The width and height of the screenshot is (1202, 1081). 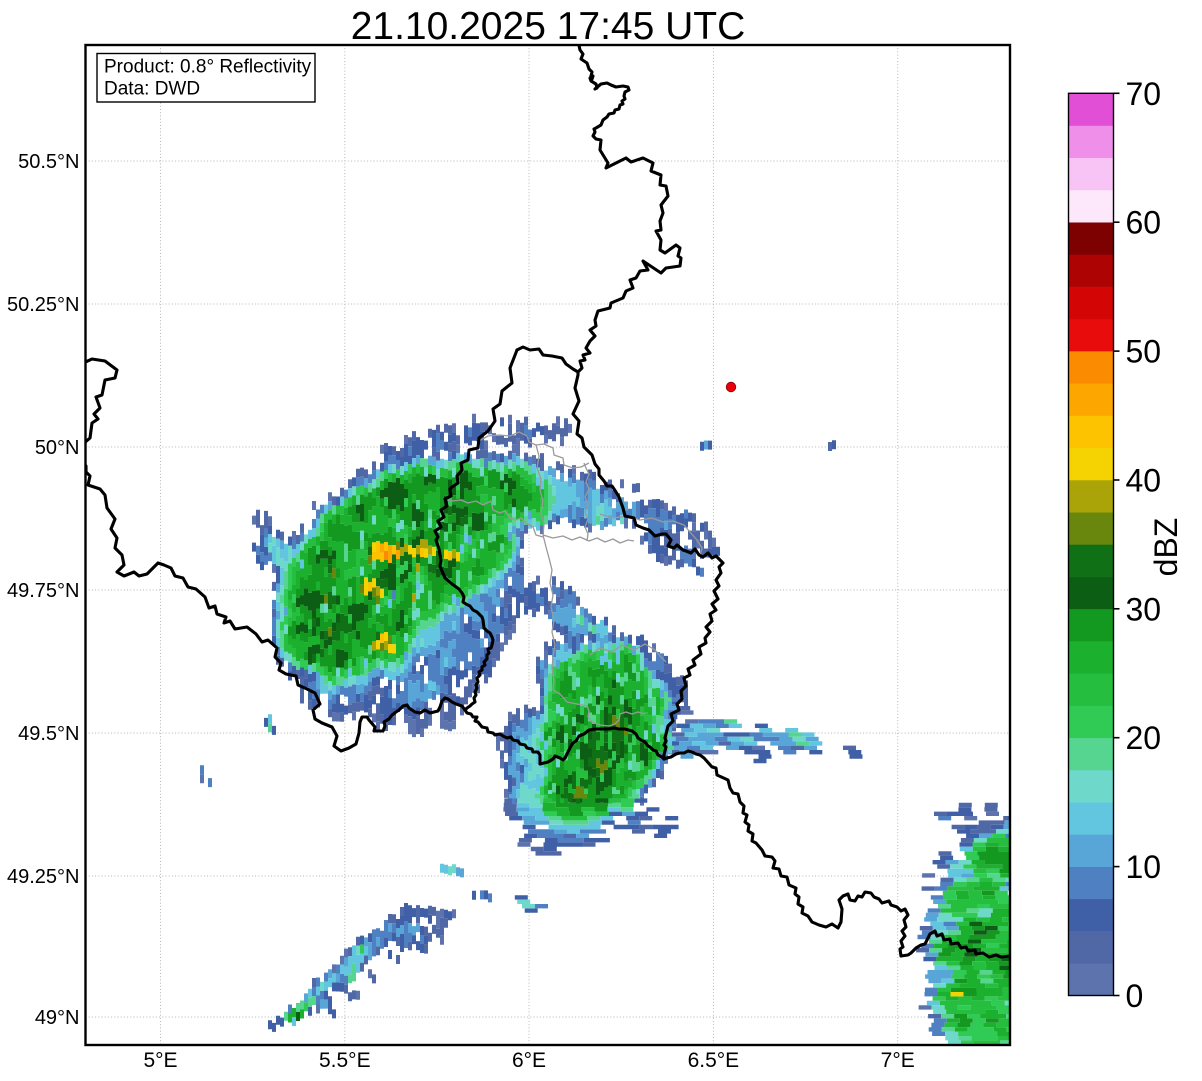 I want to click on svg-text: 7°E, so click(x=898, y=1060).